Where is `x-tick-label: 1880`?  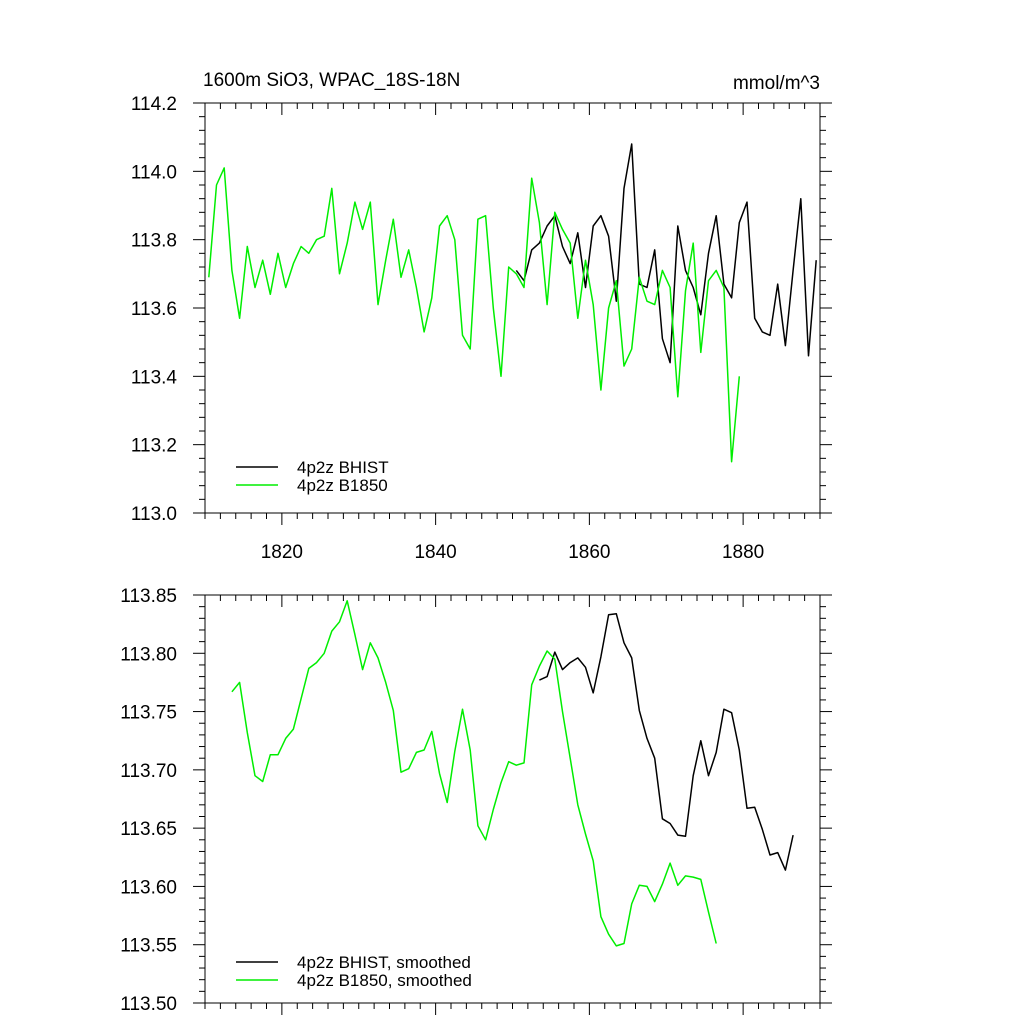 x-tick-label: 1880 is located at coordinates (743, 552).